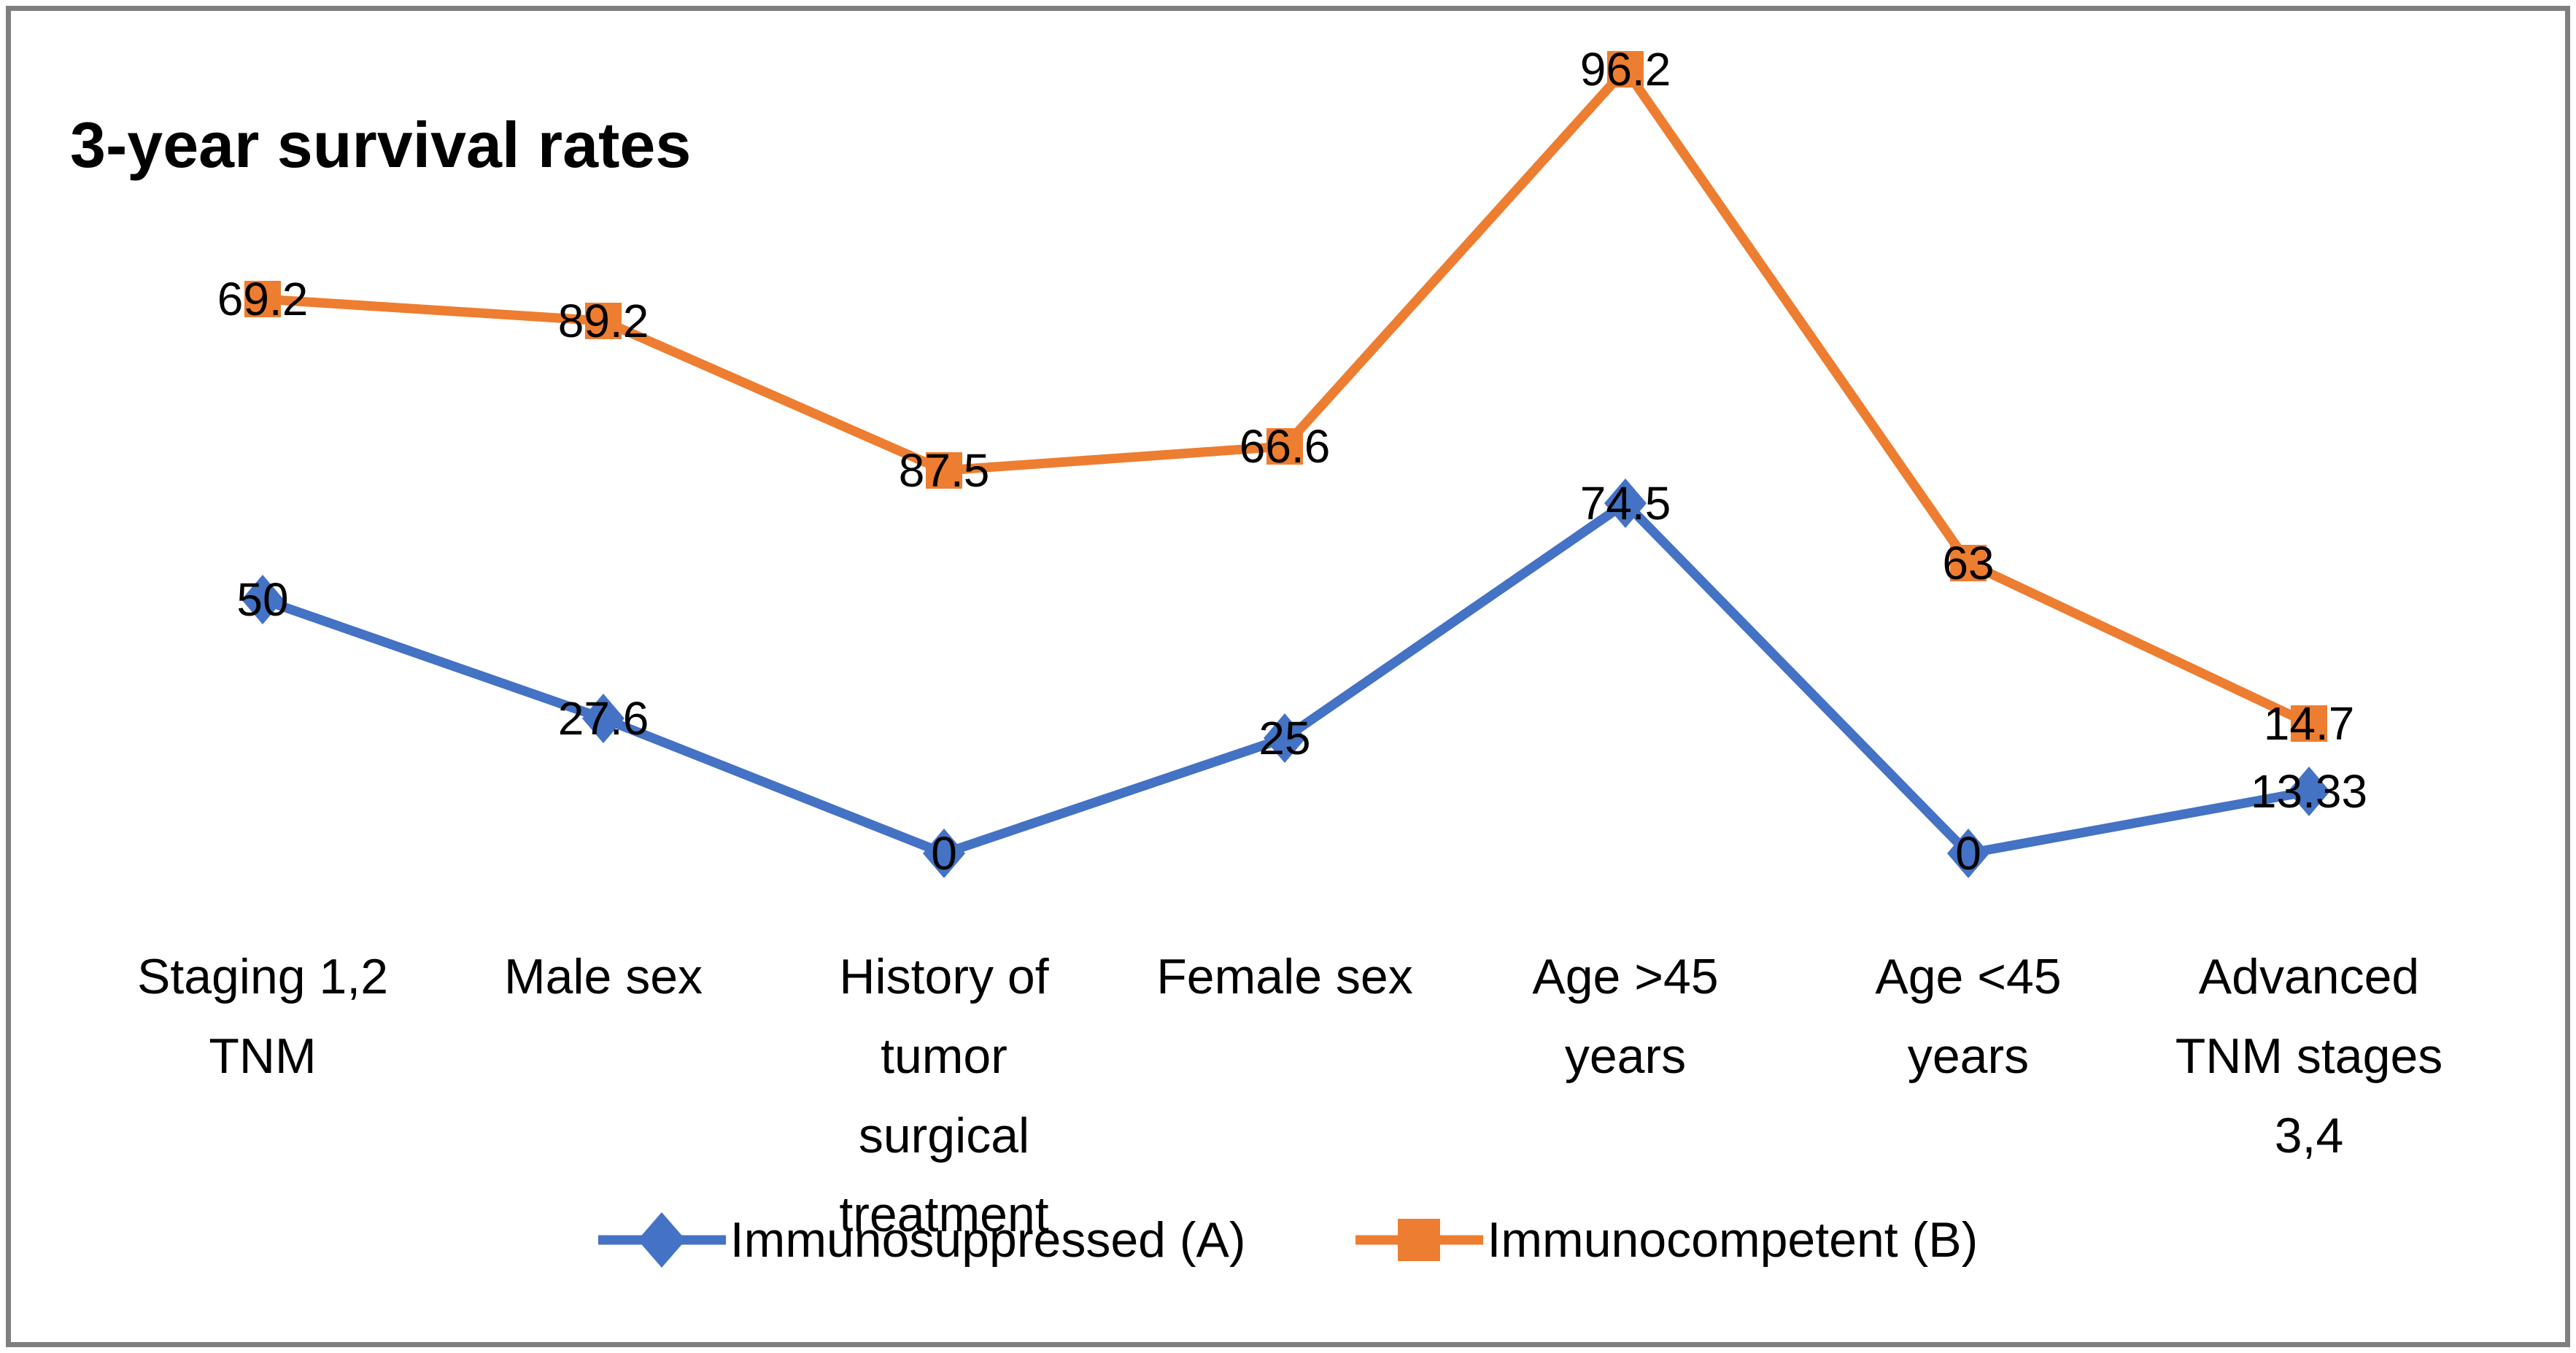 This screenshot has height=1353, width=2576. Describe the element at coordinates (661, 1240) in the screenshot. I see `legend-diamond-marker-icon` at that location.